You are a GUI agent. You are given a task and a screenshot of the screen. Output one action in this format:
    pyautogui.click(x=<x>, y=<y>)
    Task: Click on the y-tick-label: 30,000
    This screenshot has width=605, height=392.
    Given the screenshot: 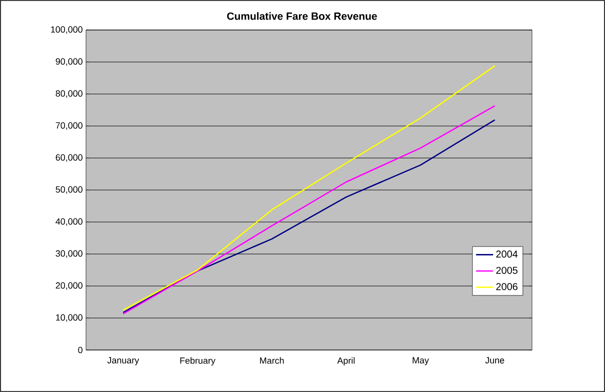 What is the action you would take?
    pyautogui.click(x=69, y=254)
    